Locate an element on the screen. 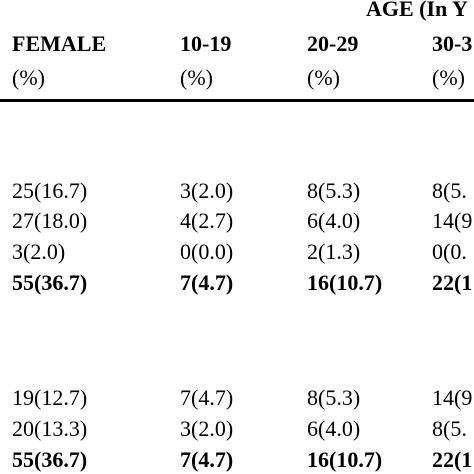  column-header-10-19: 10-19 is located at coordinates (206, 43).